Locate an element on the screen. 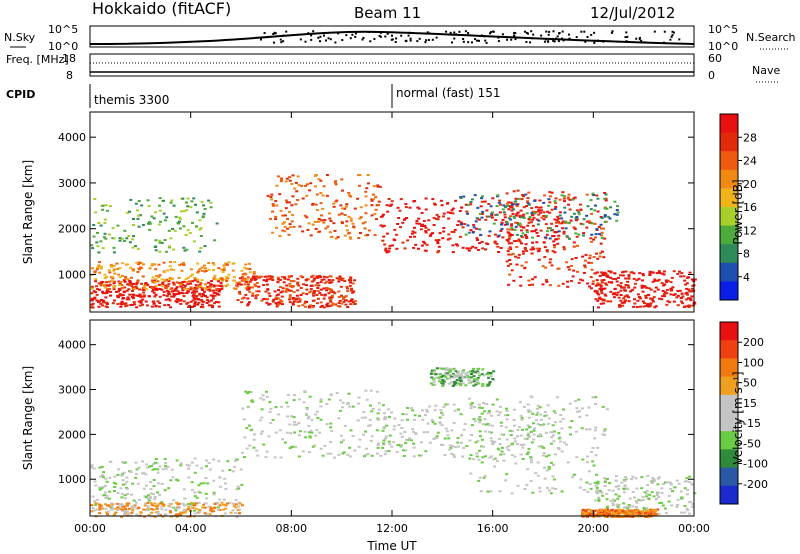 The image size is (800, 554). power-colorbar-tick-label: 4 is located at coordinates (746, 277).